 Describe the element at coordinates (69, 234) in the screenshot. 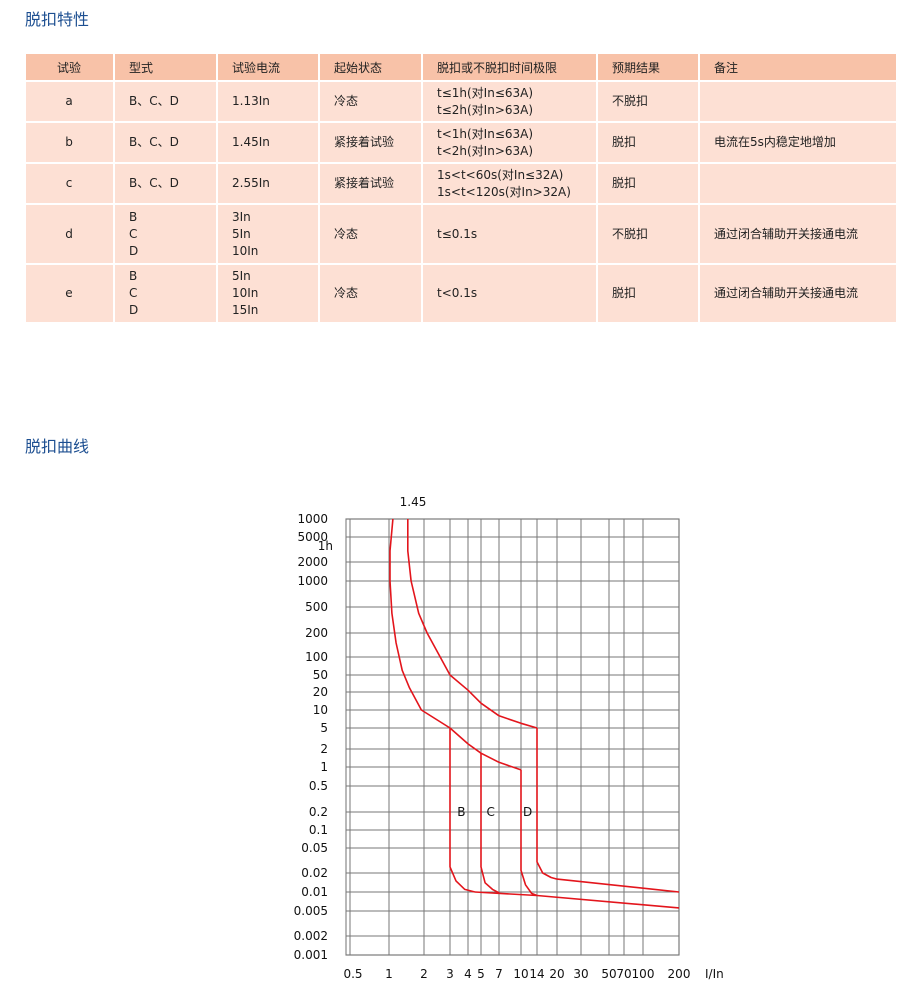

I see `cell-test: d` at that location.